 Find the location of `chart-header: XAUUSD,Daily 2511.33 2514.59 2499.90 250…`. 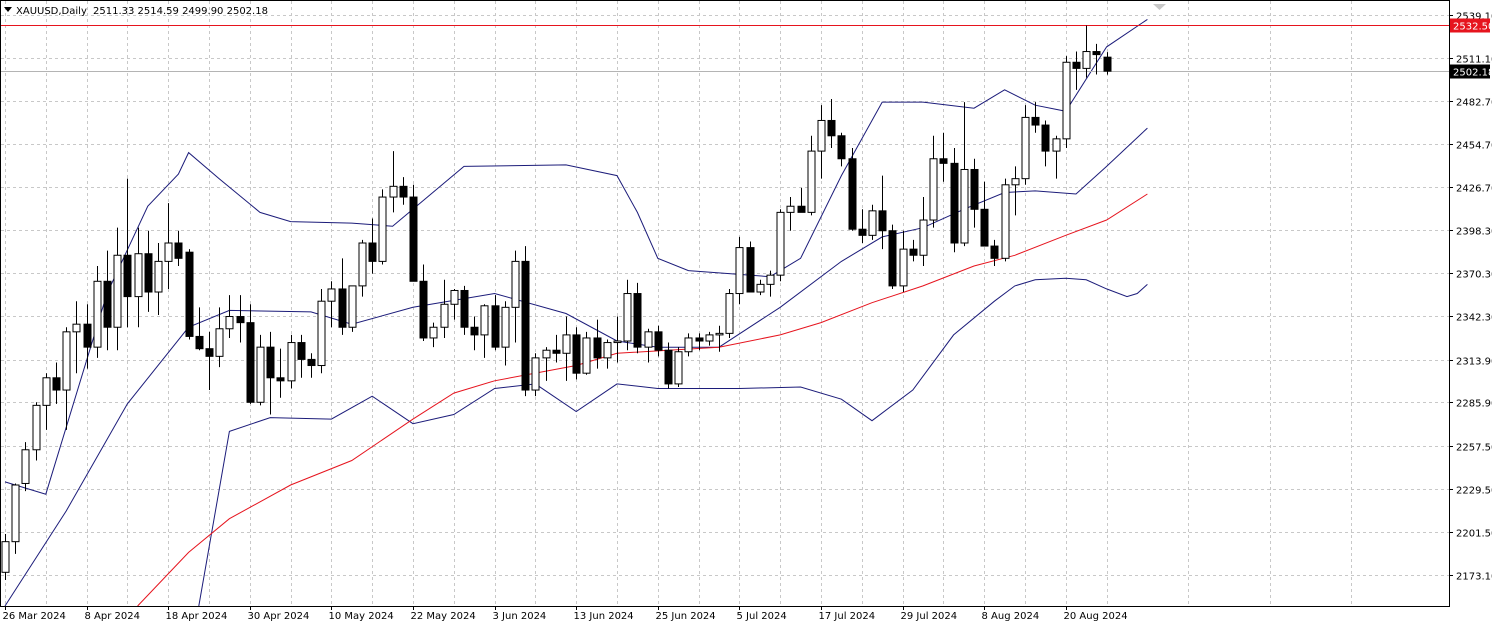

chart-header: XAUUSD,Daily 2511.33 2514.59 2499.90 250… is located at coordinates (585, 10).